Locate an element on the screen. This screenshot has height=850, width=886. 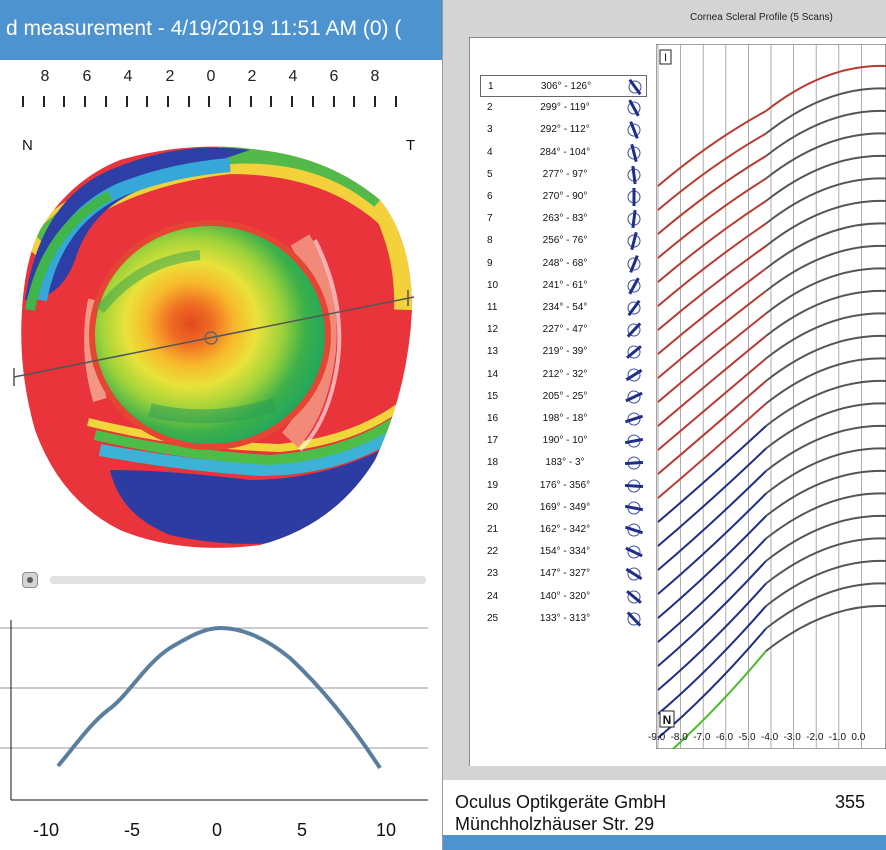
top-marker: I is located at coordinates (665, 58).